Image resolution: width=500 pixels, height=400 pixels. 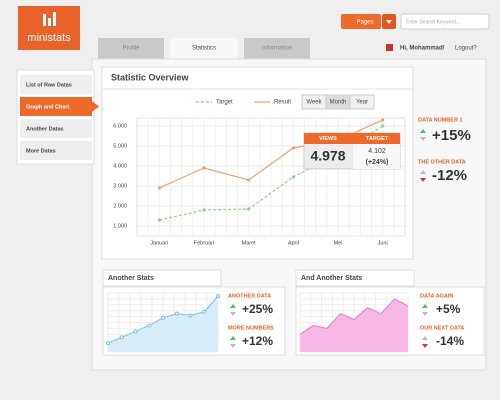 What do you see at coordinates (383, 243) in the screenshot?
I see `x-tick-label: Juni` at bounding box center [383, 243].